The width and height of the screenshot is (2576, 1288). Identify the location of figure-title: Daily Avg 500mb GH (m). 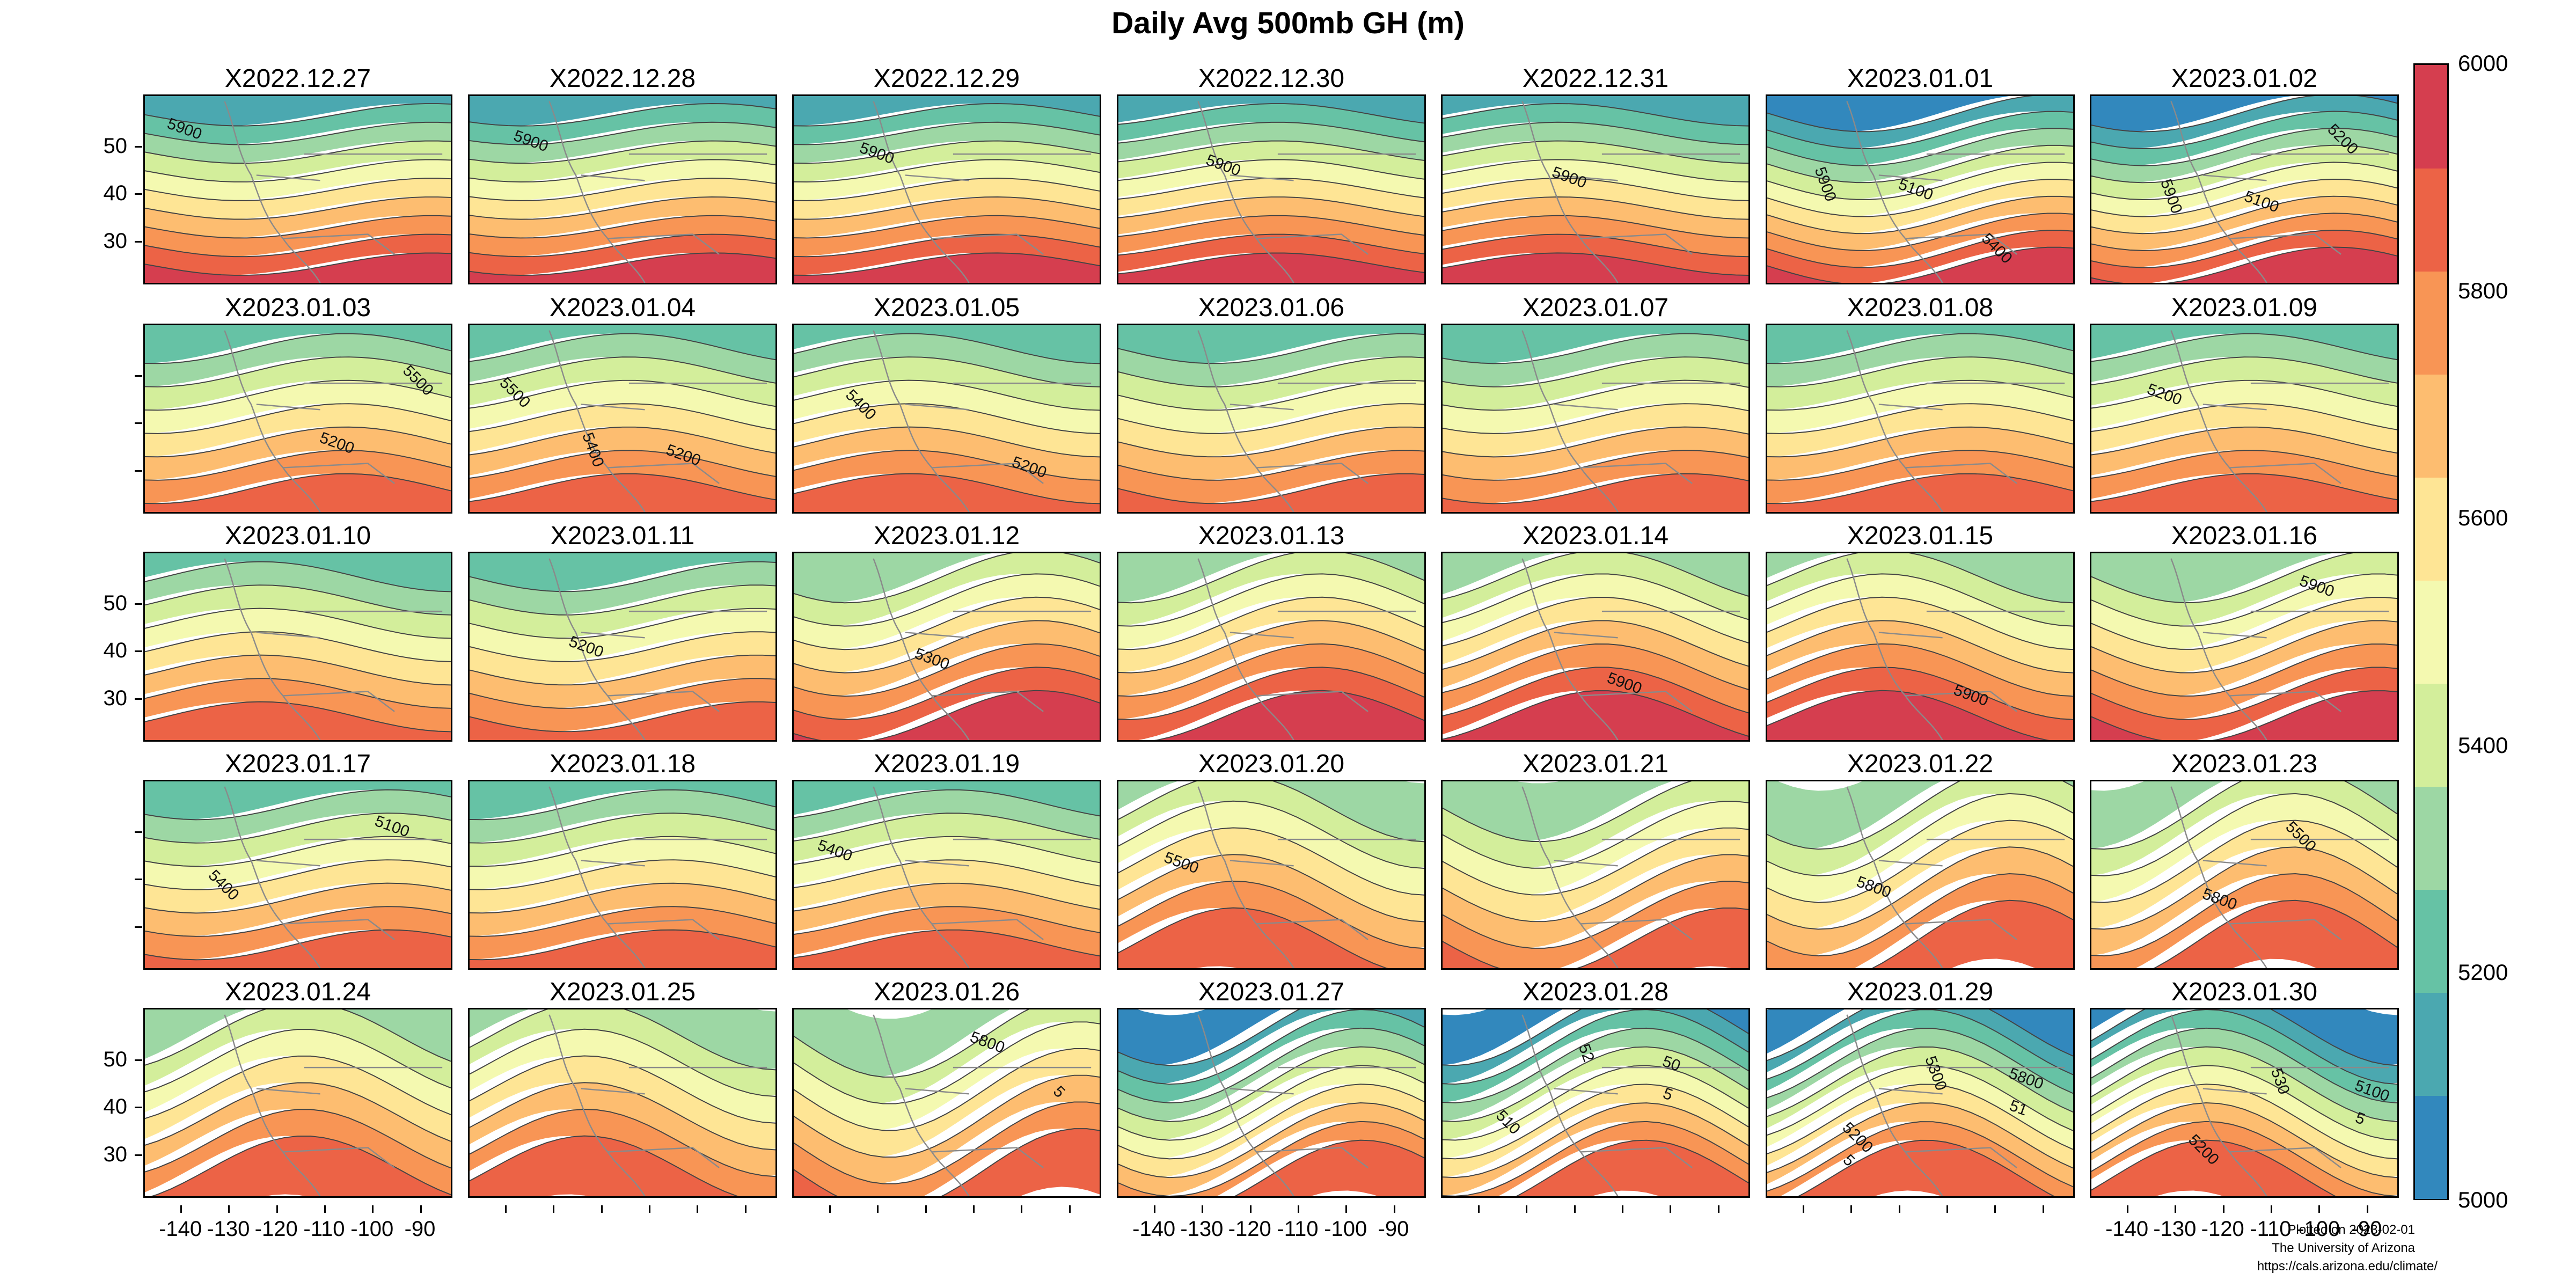
(1288, 23).